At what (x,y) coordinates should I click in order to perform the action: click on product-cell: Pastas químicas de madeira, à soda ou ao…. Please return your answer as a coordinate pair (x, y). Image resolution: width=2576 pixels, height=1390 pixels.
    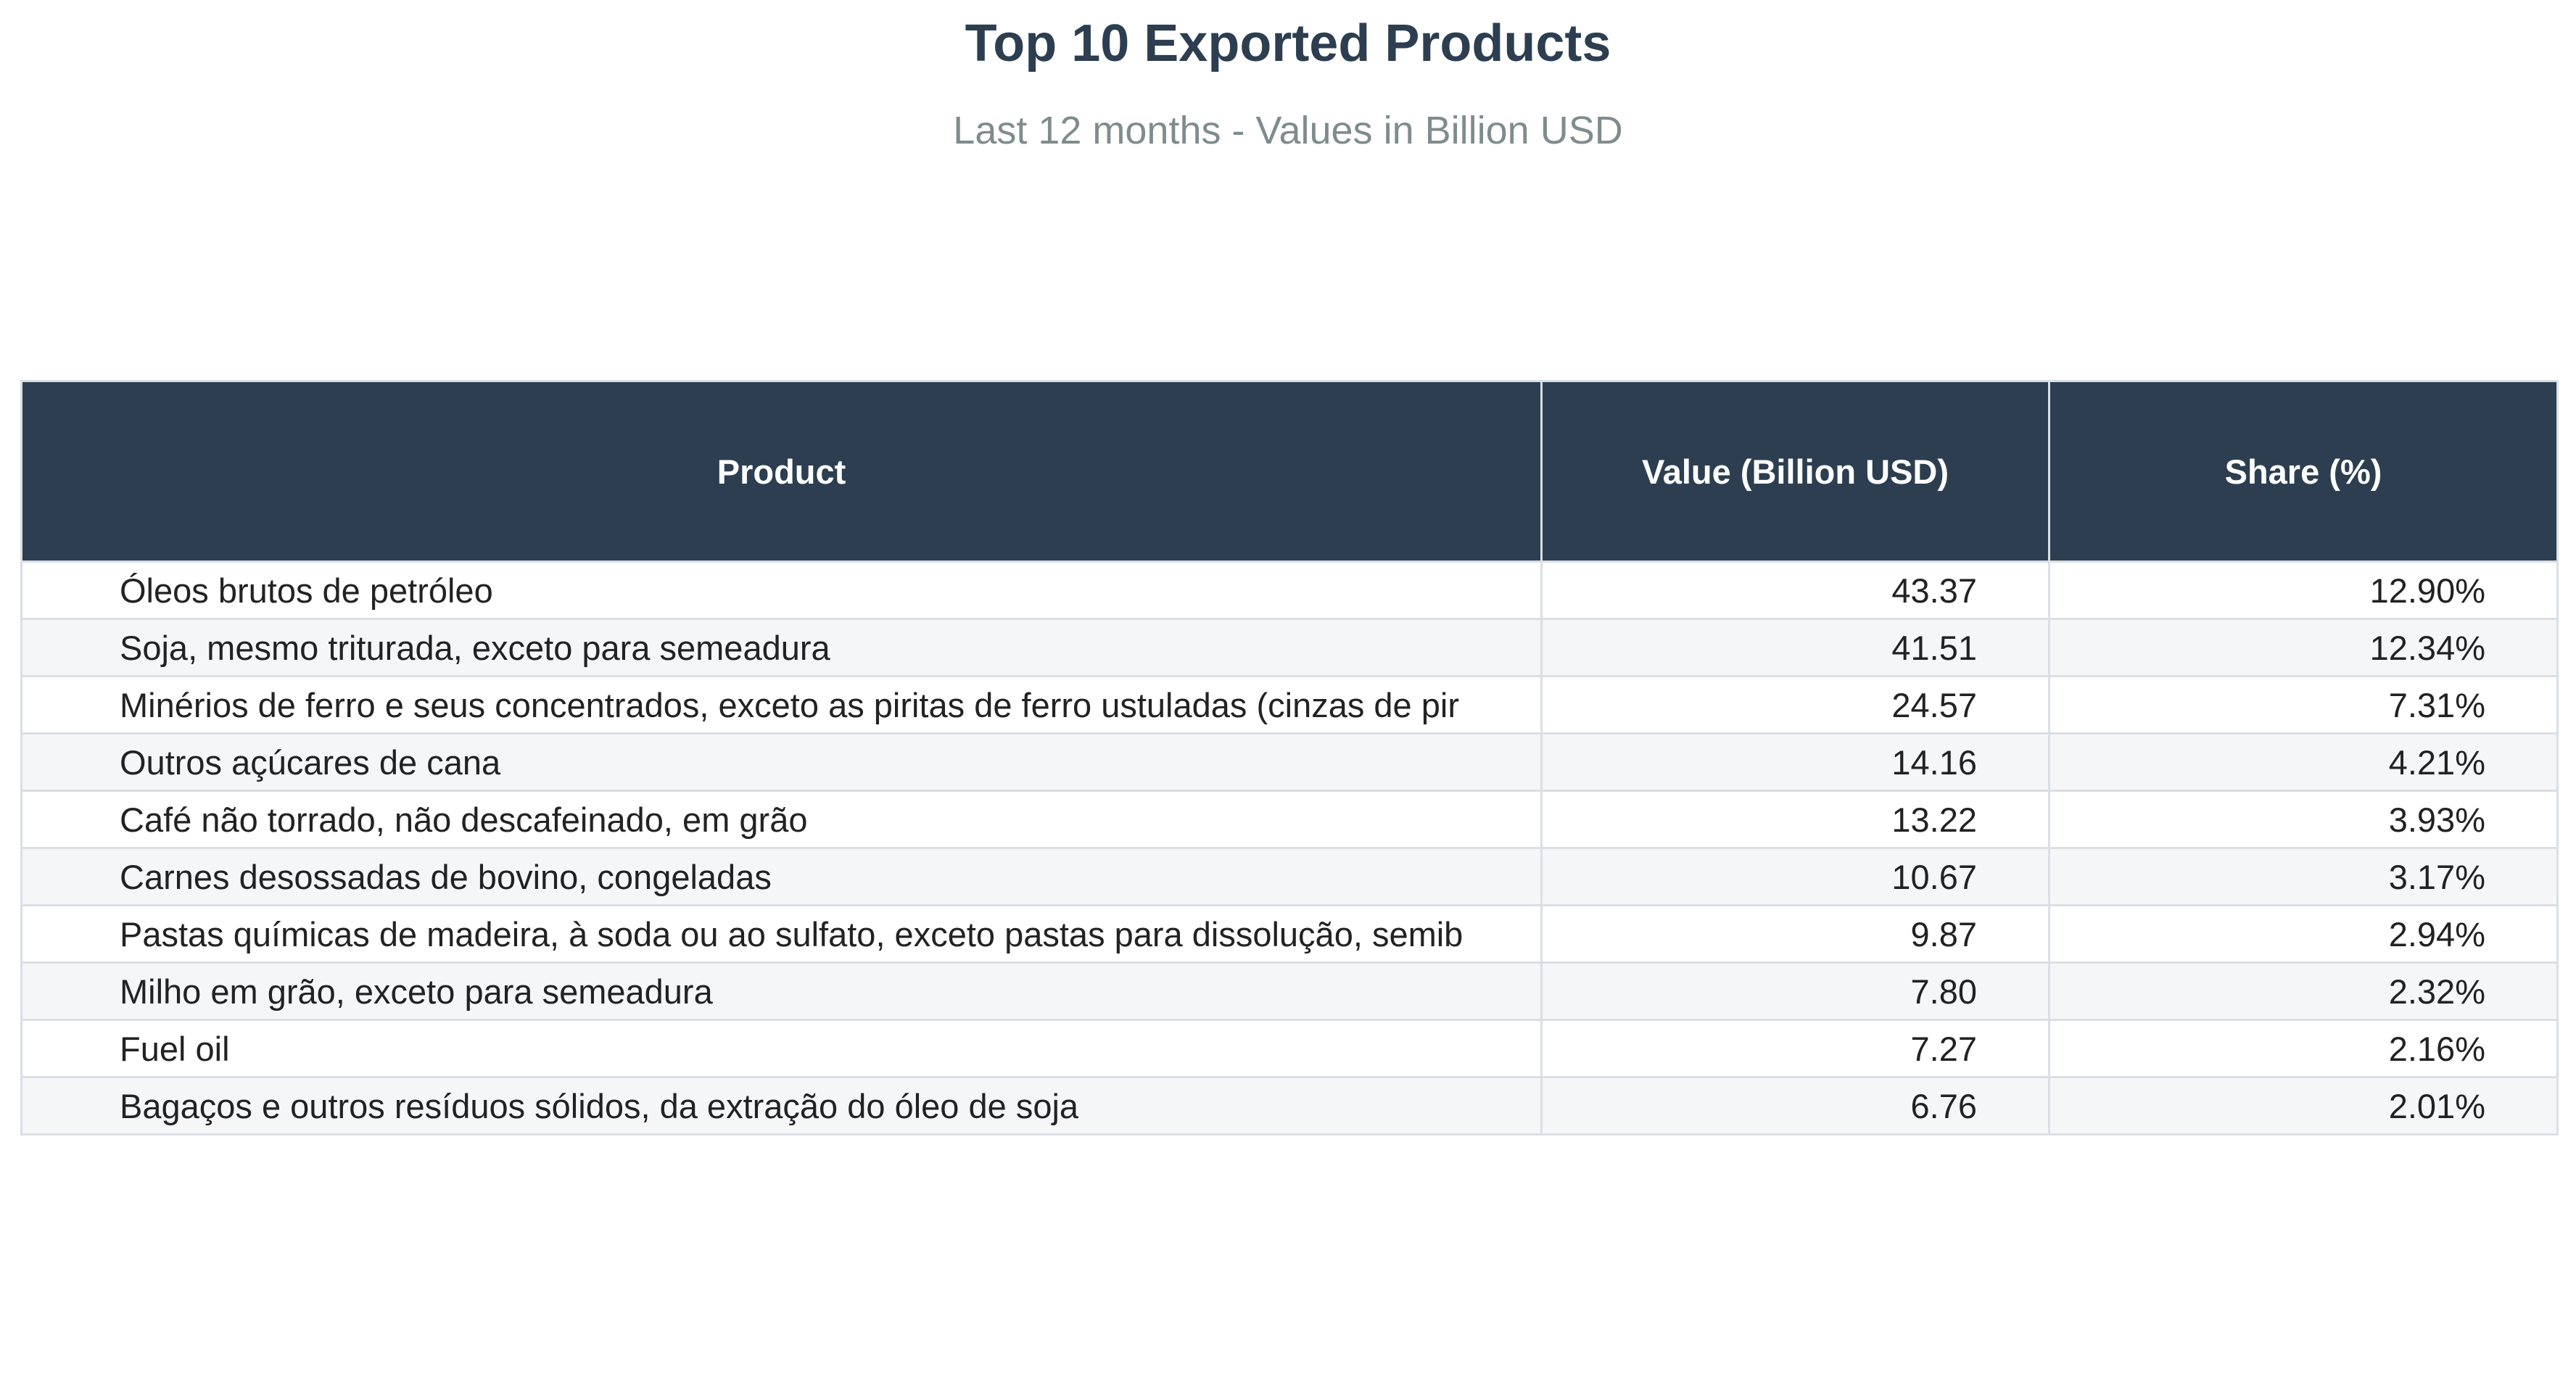
    Looking at the image, I should click on (781, 934).